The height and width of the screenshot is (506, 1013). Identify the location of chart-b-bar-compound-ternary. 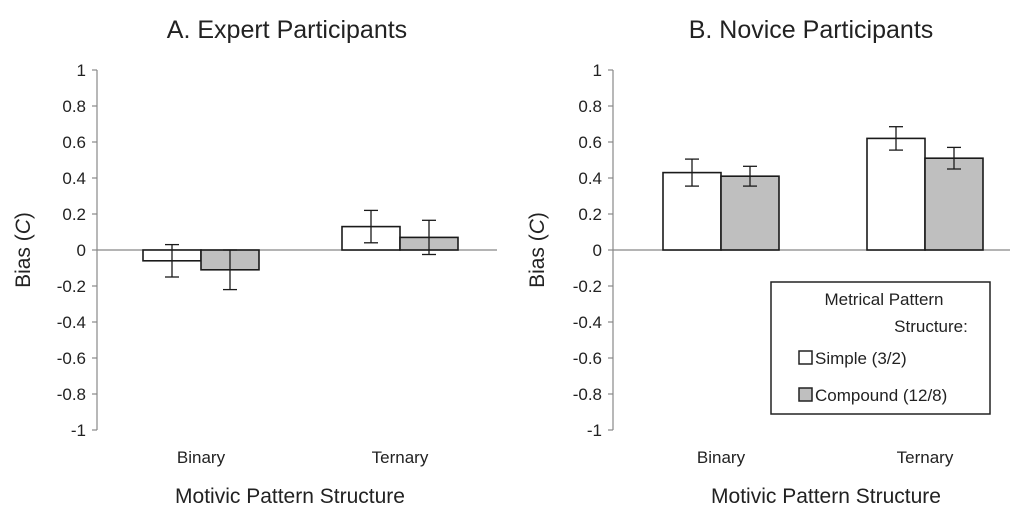
(954, 204).